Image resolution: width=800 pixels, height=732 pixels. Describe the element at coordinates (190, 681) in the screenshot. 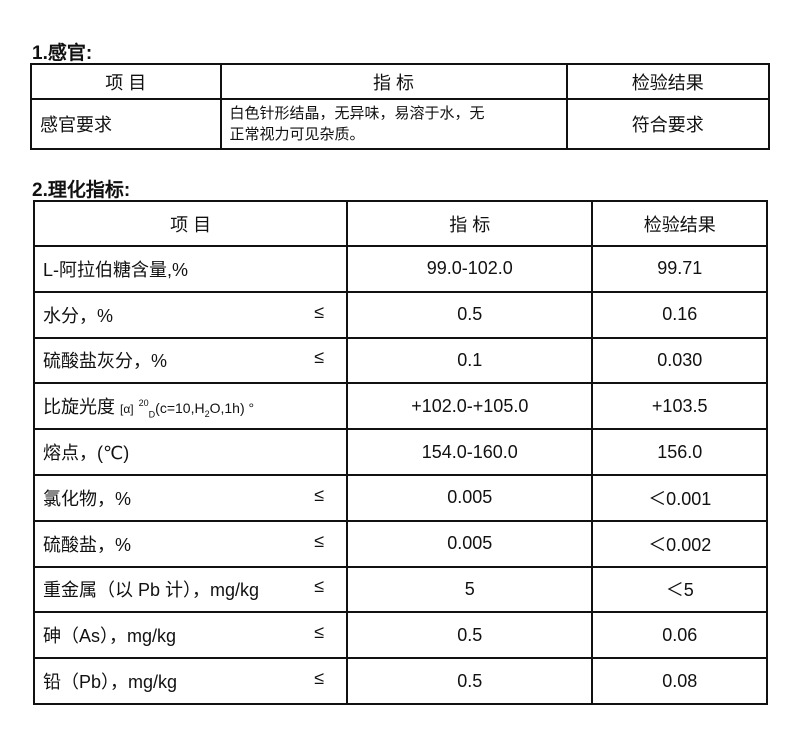

I see `item: 铅（Pb），mg/kg ≤` at that location.